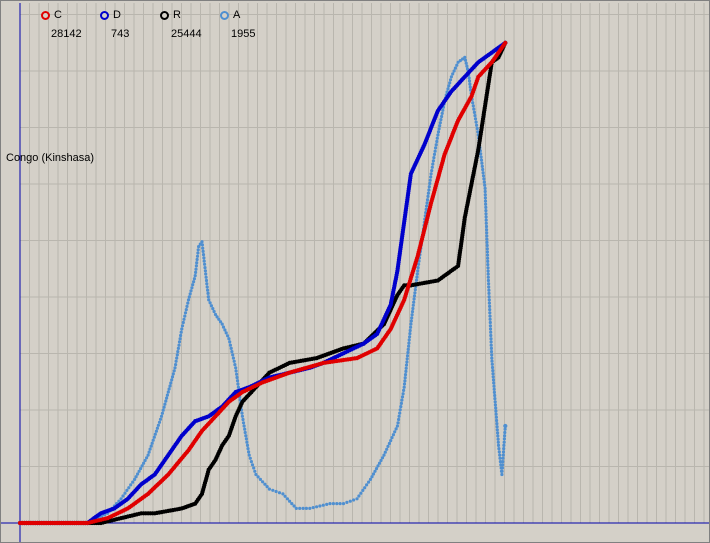 The width and height of the screenshot is (710, 543). I want to click on legend-marker-a, so click(224, 15).